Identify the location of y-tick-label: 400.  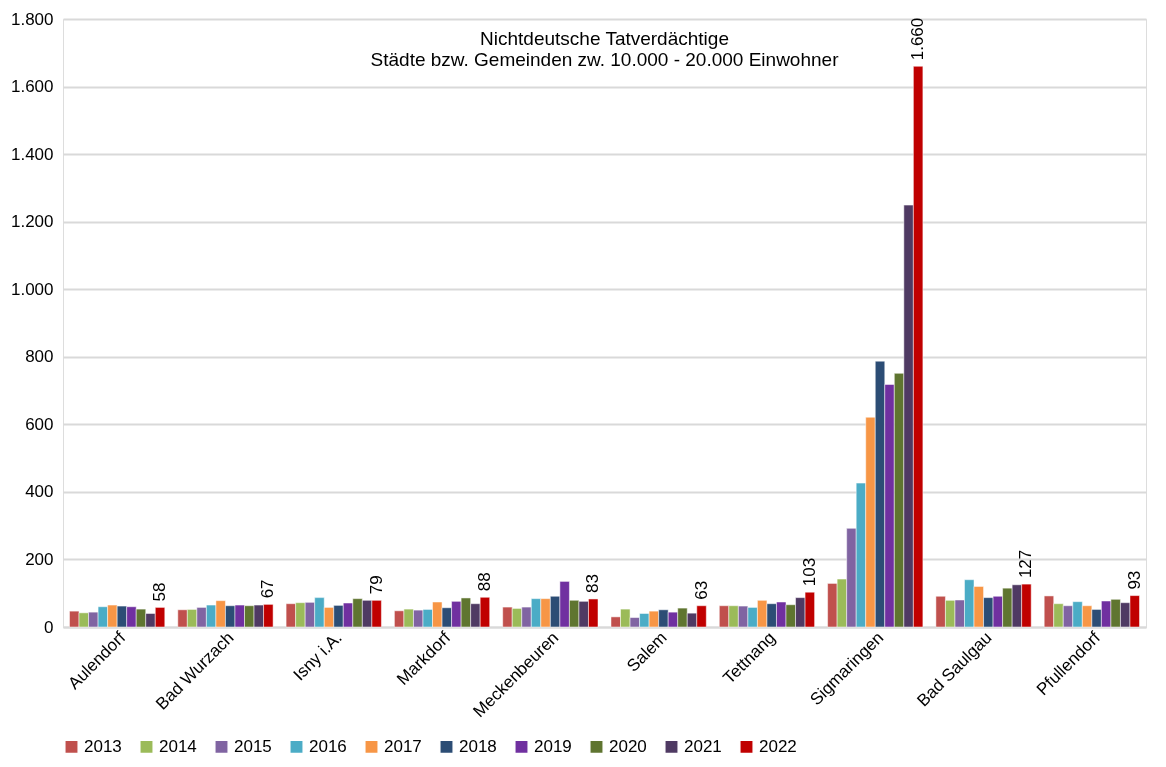
(39, 492).